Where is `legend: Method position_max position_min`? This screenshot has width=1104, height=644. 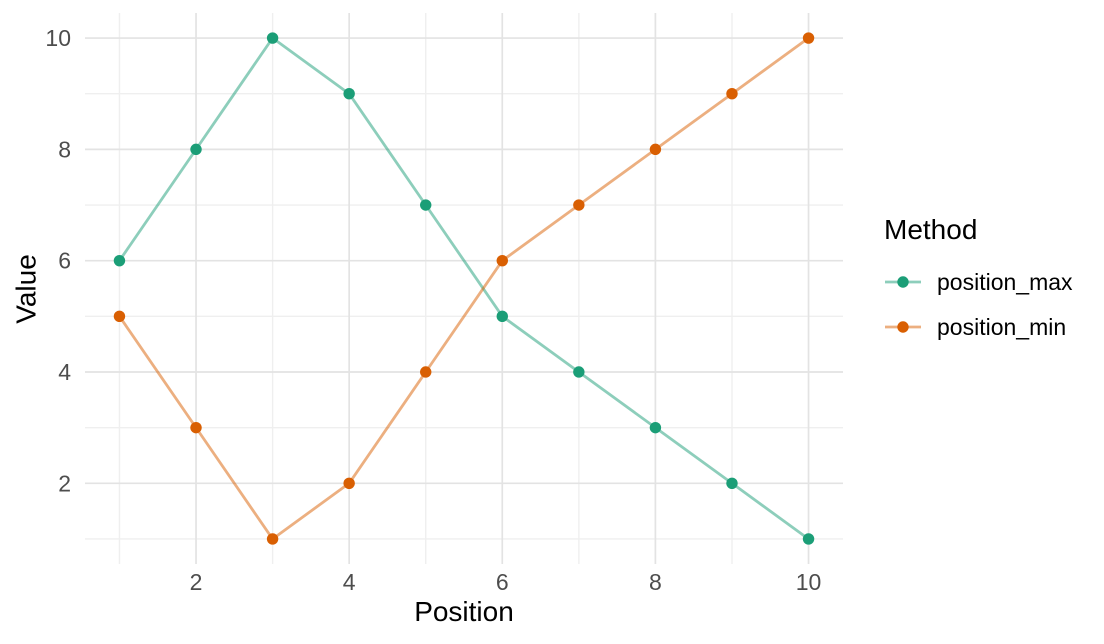
legend: Method position_max position_min is located at coordinates (978, 286).